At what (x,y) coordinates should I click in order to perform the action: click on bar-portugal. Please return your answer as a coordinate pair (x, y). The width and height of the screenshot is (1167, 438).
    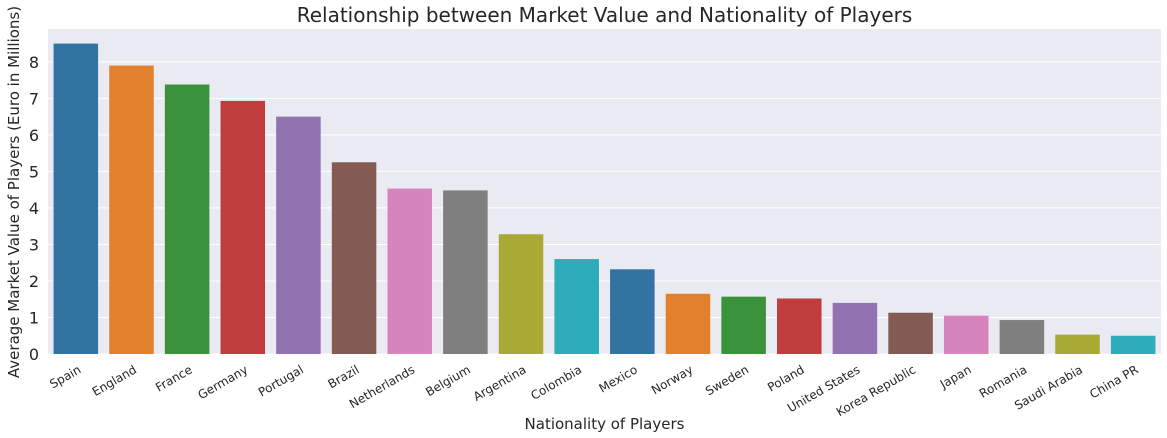
    Looking at the image, I should click on (298, 235).